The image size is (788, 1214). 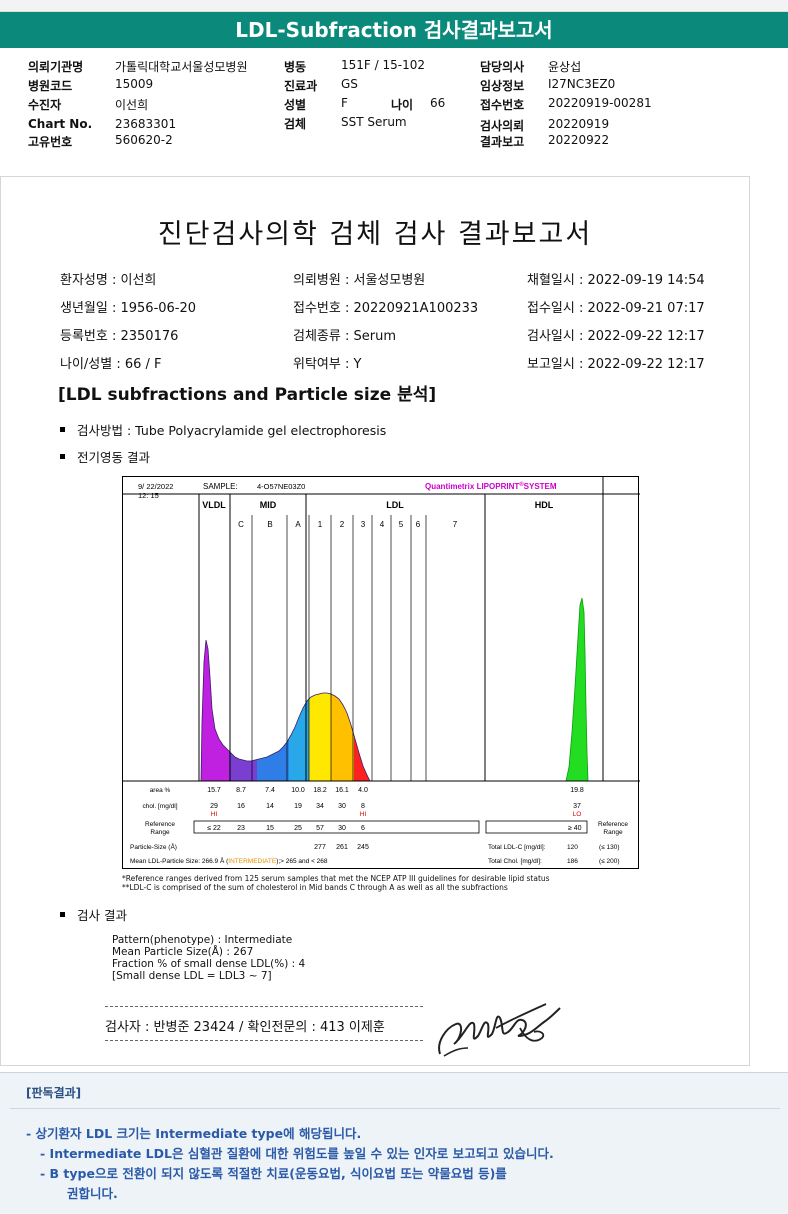 What do you see at coordinates (111, 364) in the screenshot?
I see `patient-field: 나이/성별 : 66 / F` at bounding box center [111, 364].